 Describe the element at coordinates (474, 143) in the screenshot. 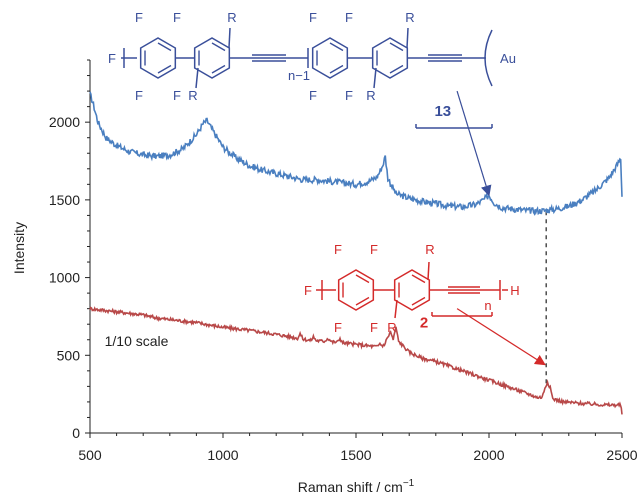

I see `arrow-13-to-peak` at that location.